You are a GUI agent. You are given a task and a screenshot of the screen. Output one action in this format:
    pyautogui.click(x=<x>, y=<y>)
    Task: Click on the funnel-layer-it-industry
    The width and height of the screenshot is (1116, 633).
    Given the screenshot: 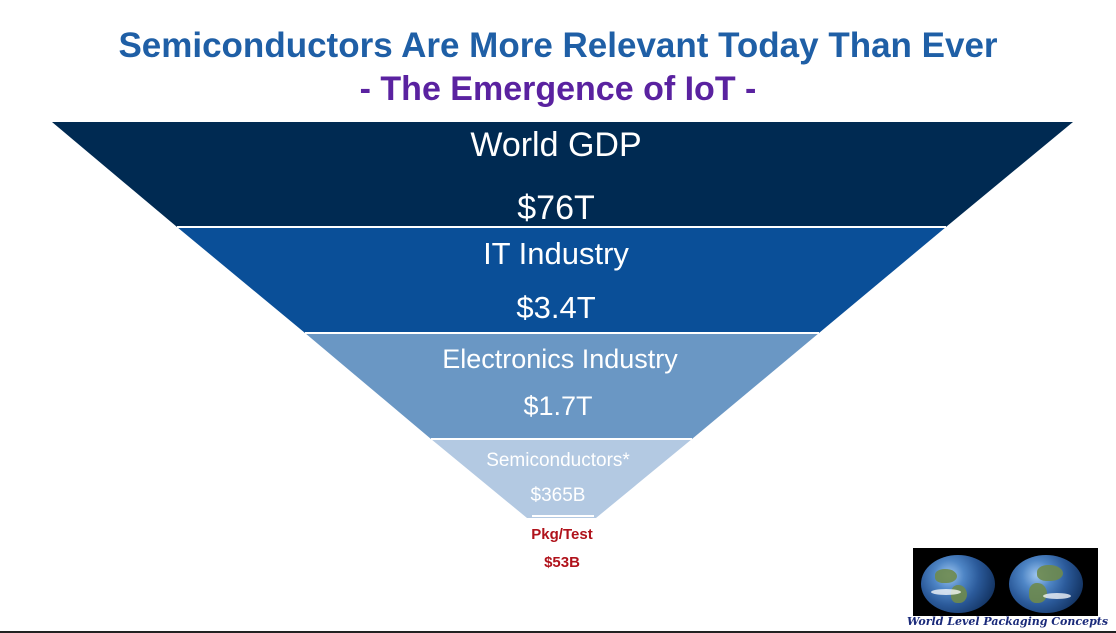 What is the action you would take?
    pyautogui.click(x=561, y=280)
    